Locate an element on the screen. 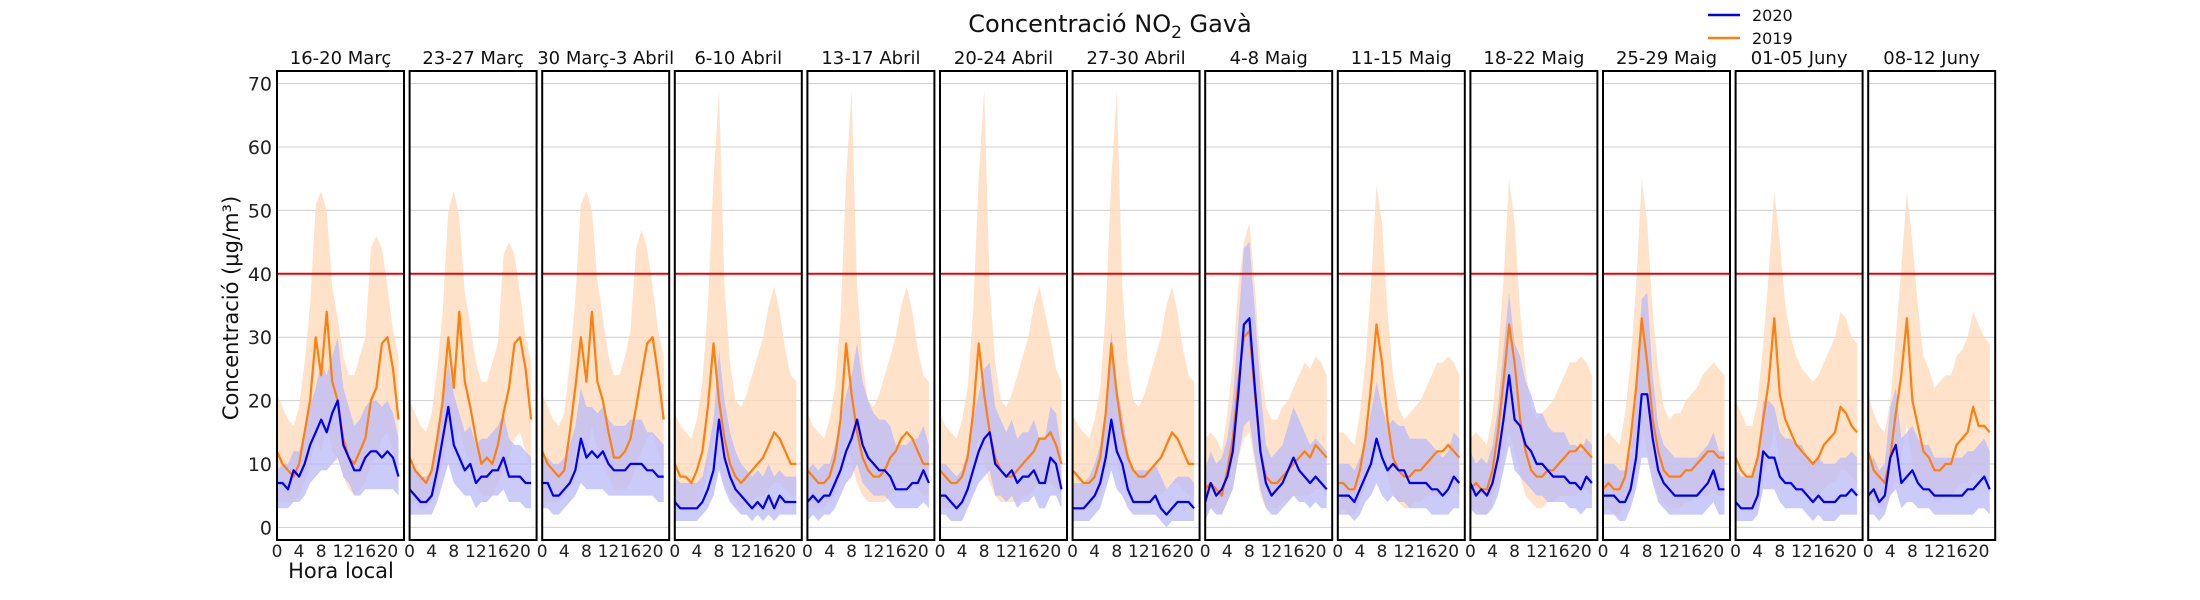 The height and width of the screenshot is (600, 2200). panel-title: 08-12 Juny is located at coordinates (1931, 58).